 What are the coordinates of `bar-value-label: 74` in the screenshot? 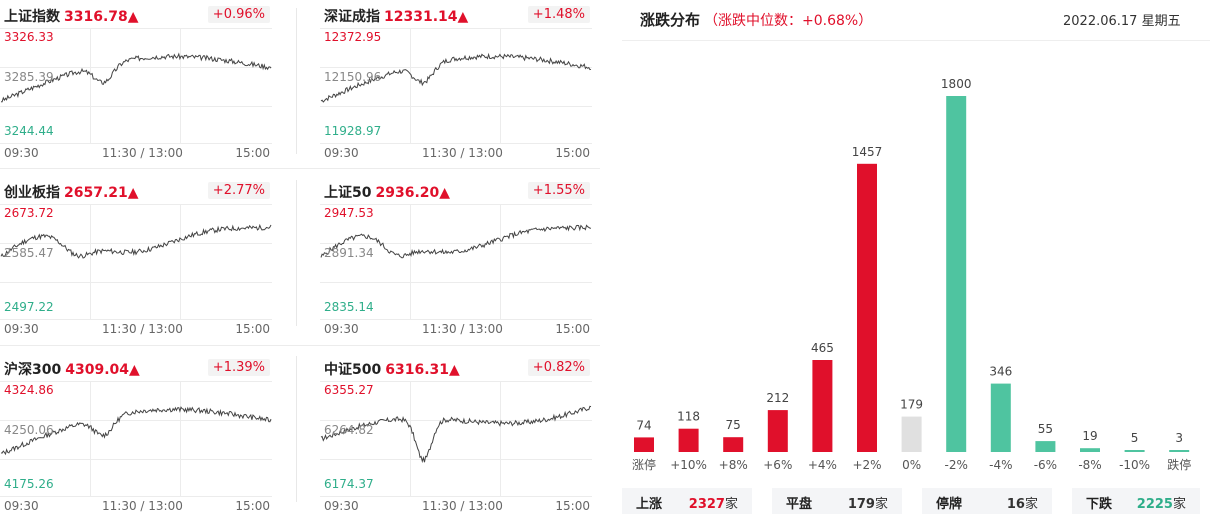 It's located at (643, 425).